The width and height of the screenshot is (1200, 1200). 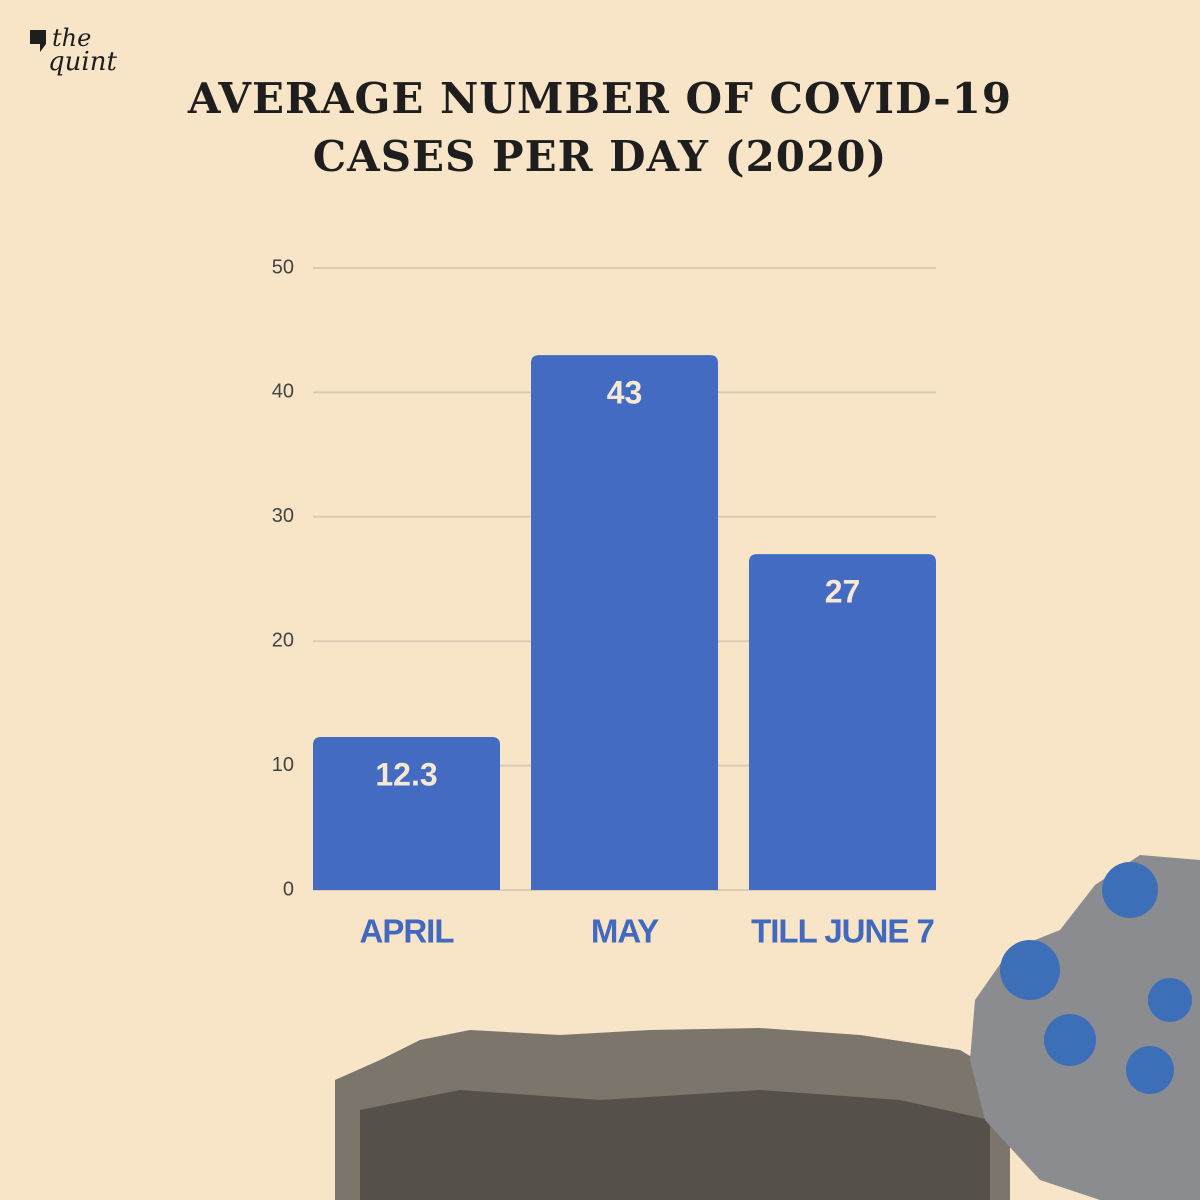 What do you see at coordinates (406, 774) in the screenshot?
I see `value-label: 12.3` at bounding box center [406, 774].